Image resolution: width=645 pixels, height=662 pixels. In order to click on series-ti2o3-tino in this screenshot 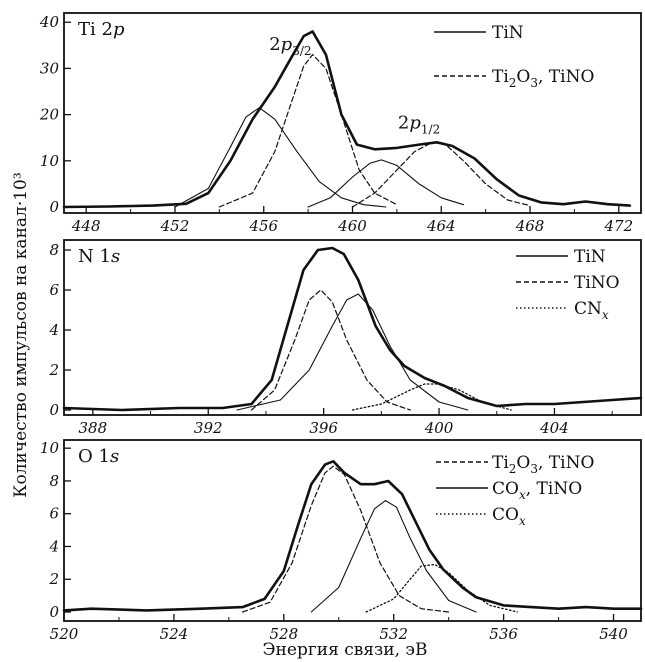, I will do `click(346, 539)`.